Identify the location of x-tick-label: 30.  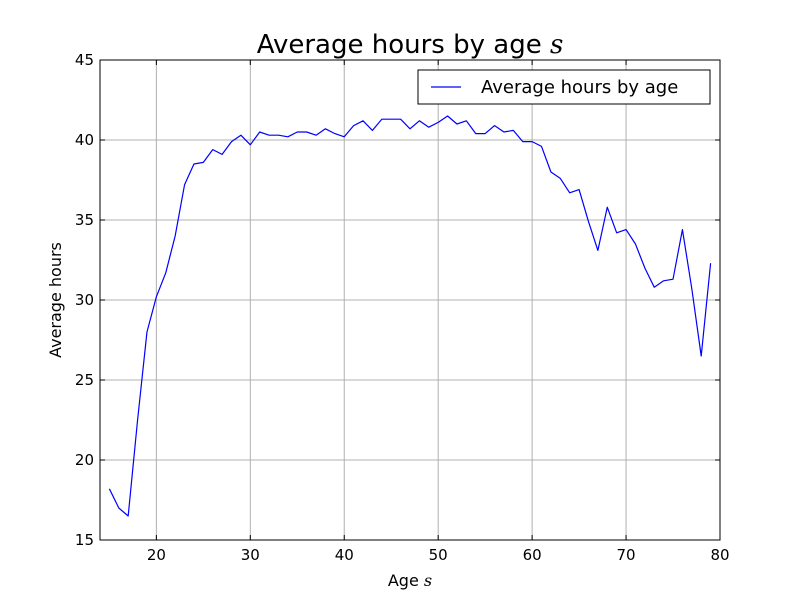
(250, 555).